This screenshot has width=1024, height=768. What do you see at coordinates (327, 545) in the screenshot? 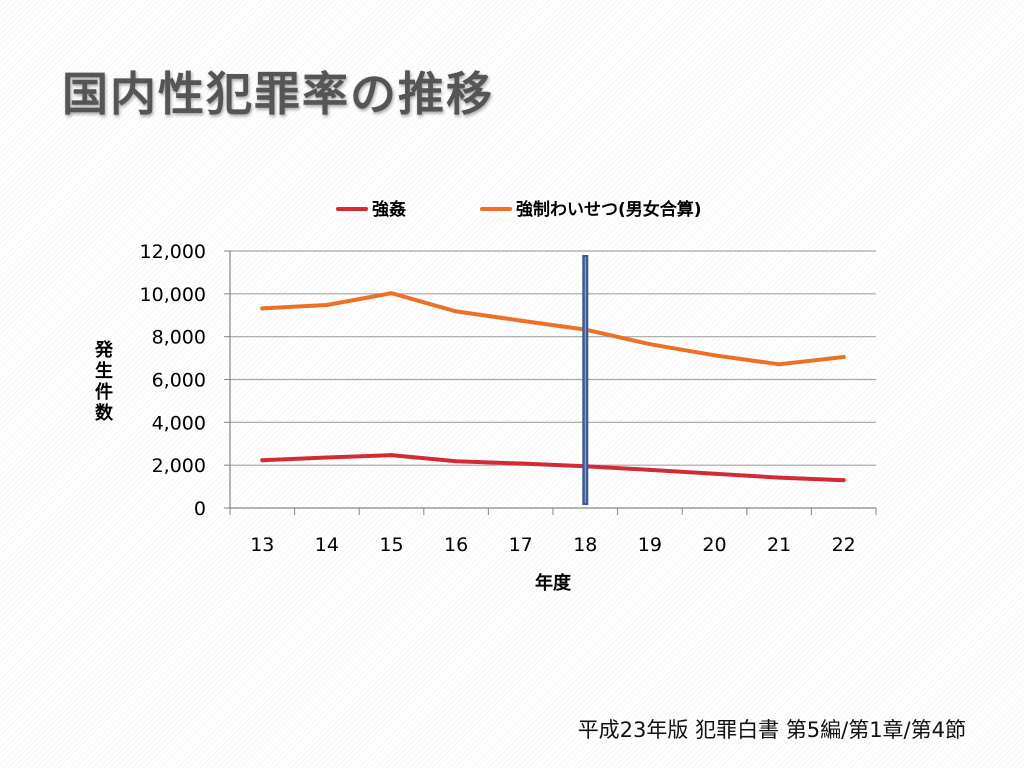
I see `x-tick-label: 14` at bounding box center [327, 545].